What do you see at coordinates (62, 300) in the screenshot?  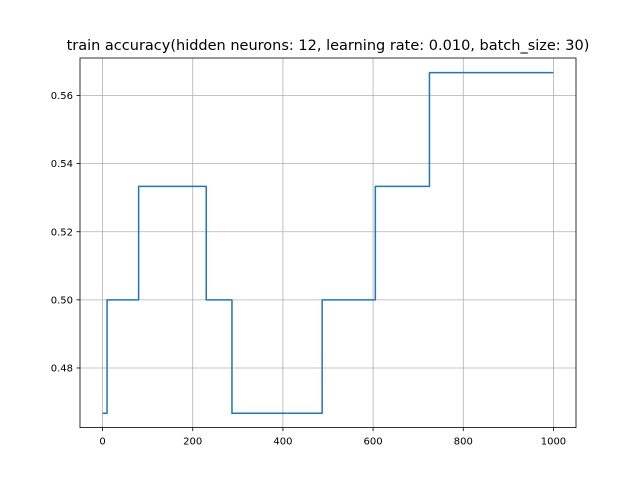 I see `y-tick-label: 0.50` at bounding box center [62, 300].